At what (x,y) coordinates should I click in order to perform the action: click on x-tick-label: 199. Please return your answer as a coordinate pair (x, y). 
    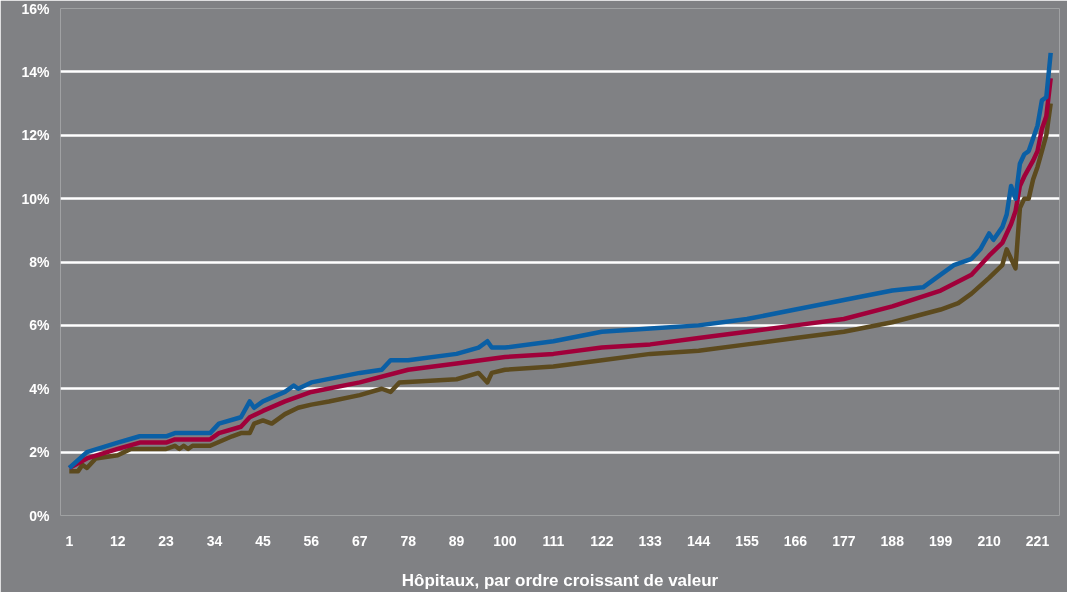
    Looking at the image, I should click on (941, 540).